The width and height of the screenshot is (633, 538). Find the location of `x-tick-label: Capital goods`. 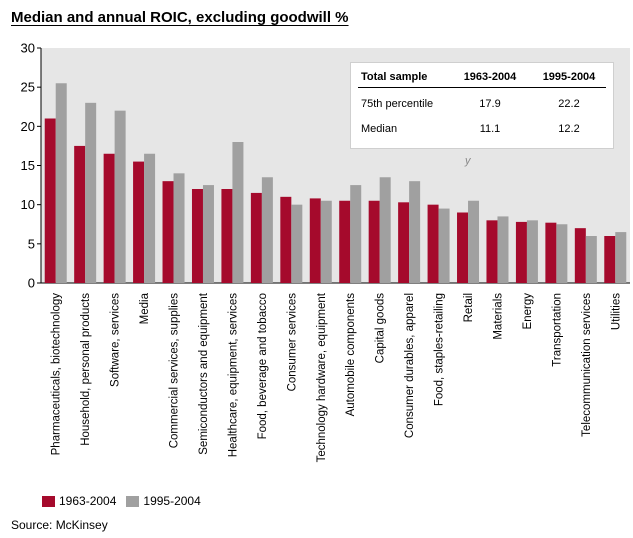

x-tick-label: Capital goods is located at coordinates (381, 328).